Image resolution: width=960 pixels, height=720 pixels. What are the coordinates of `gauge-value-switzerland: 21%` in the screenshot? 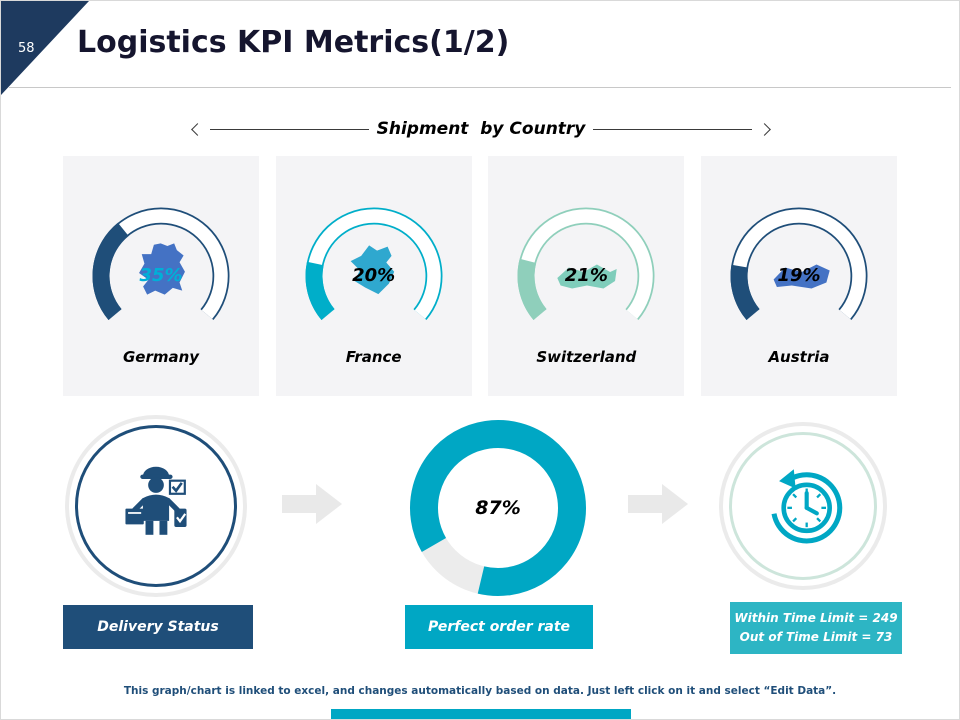 It's located at (586, 275).